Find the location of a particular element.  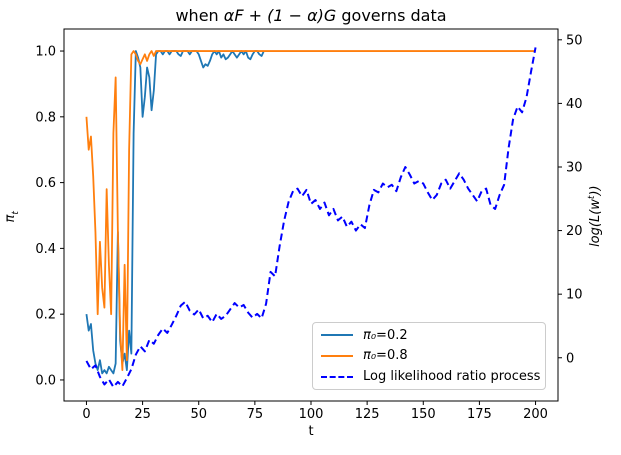

legend-entry-2: Log likelihood ratio process is located at coordinates (431, 377).